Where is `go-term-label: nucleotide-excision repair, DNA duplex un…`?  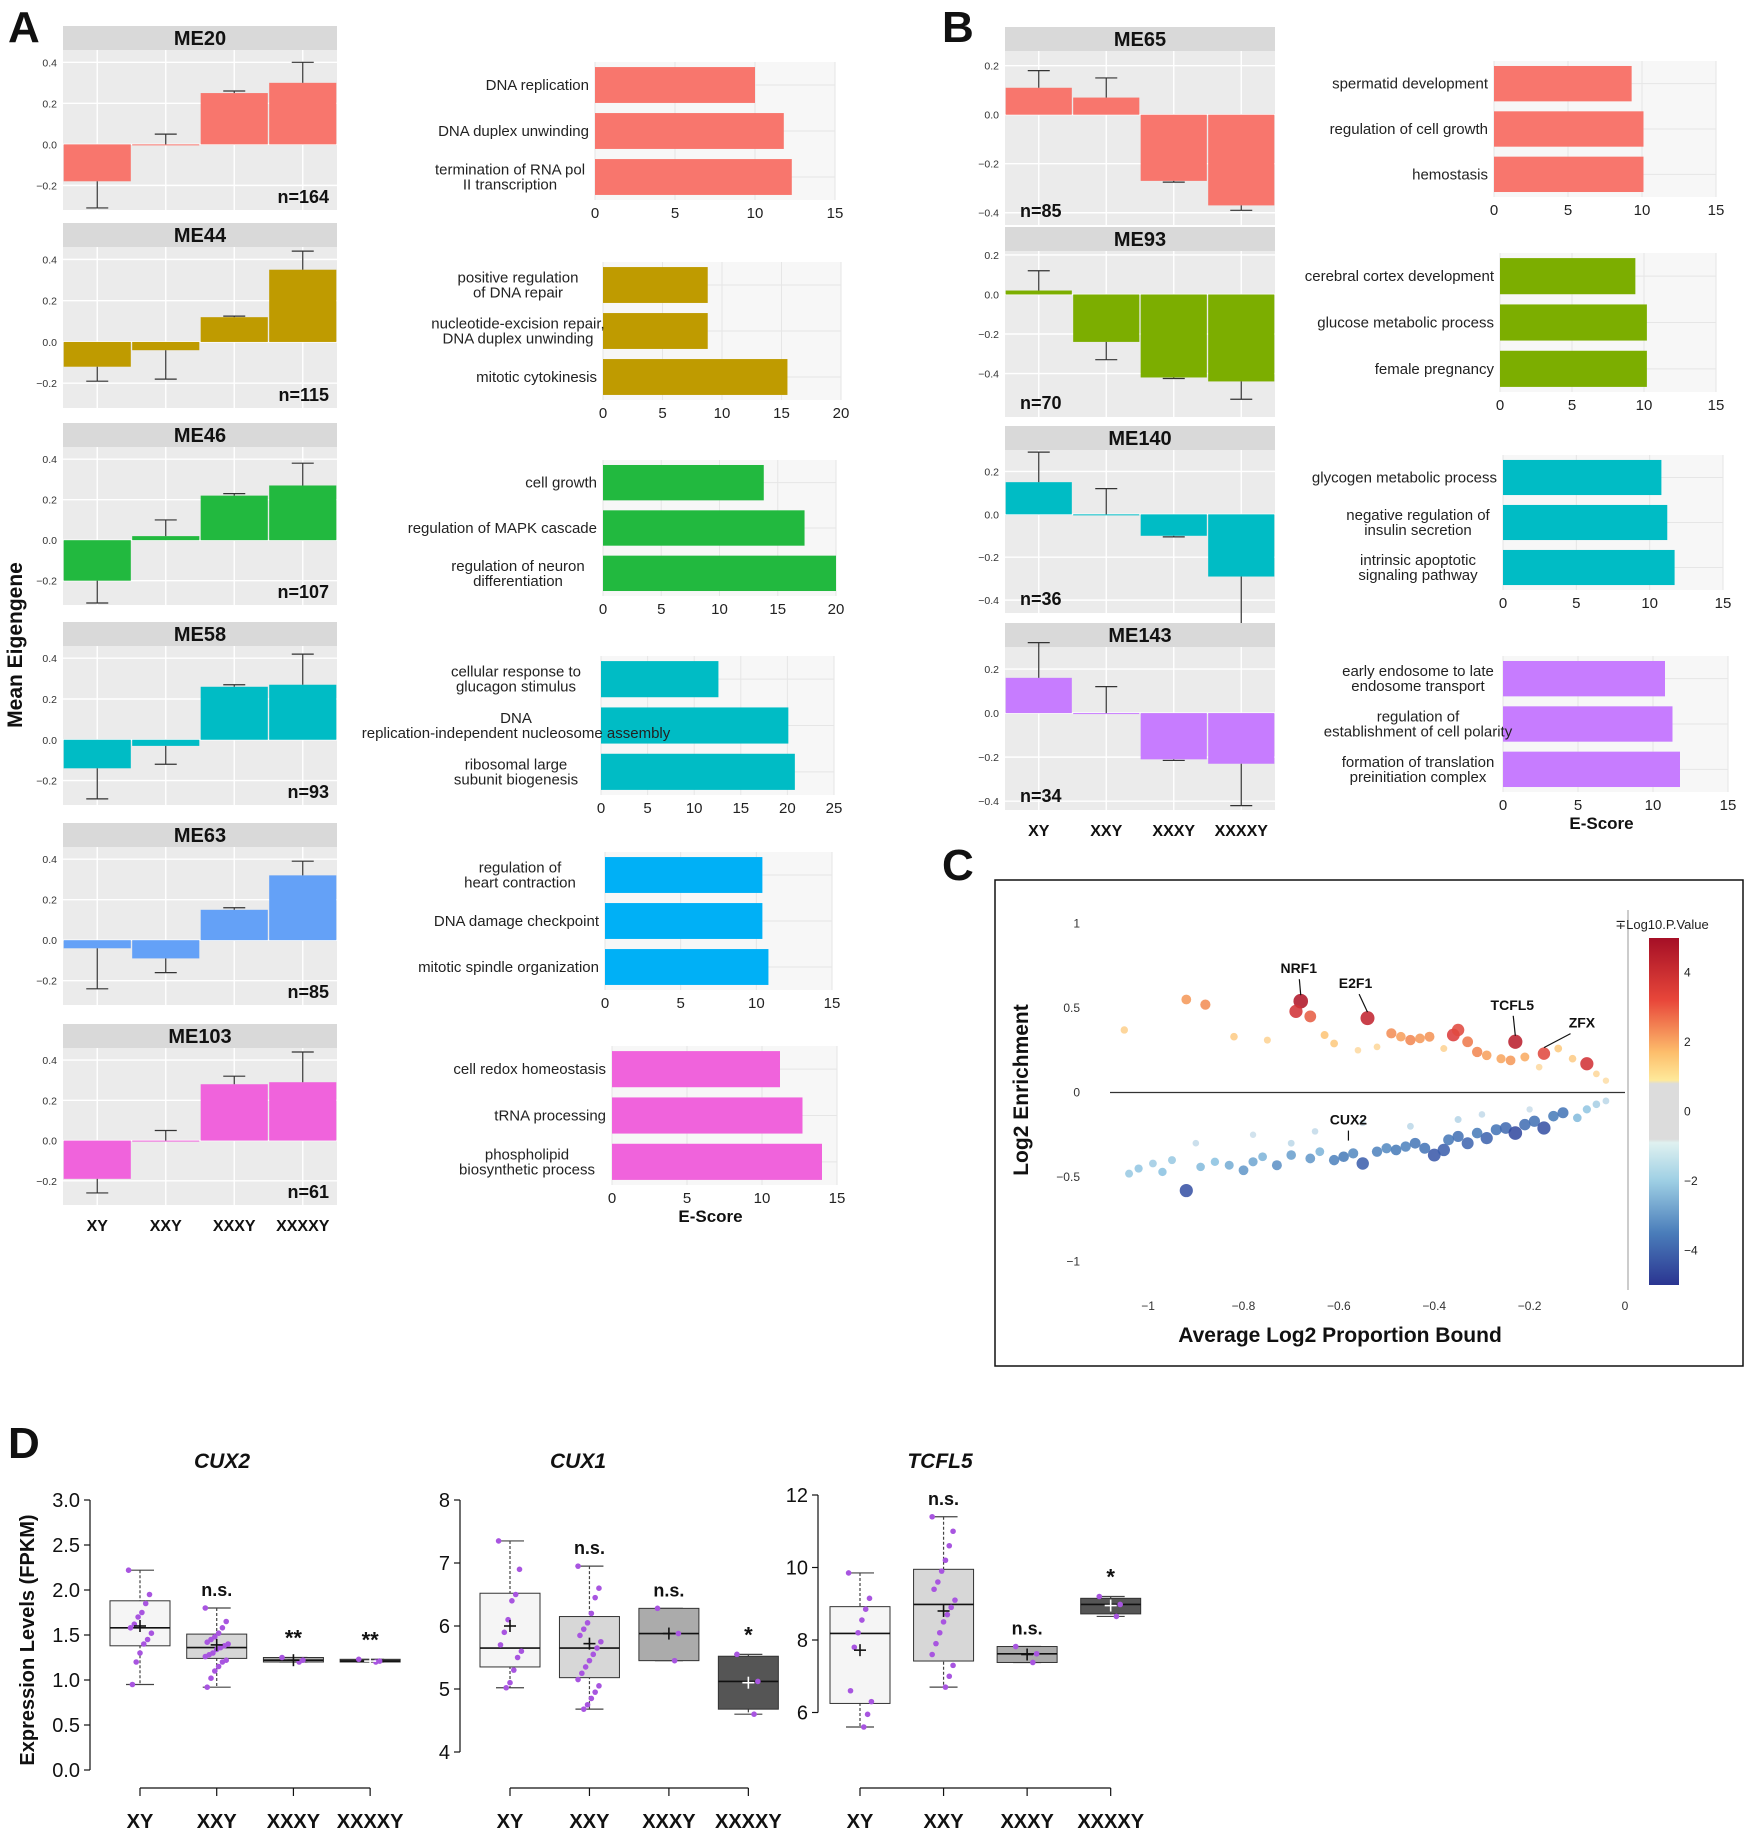 go-term-label: nucleotide-excision repair, DNA duplex un… is located at coordinates (517, 332).